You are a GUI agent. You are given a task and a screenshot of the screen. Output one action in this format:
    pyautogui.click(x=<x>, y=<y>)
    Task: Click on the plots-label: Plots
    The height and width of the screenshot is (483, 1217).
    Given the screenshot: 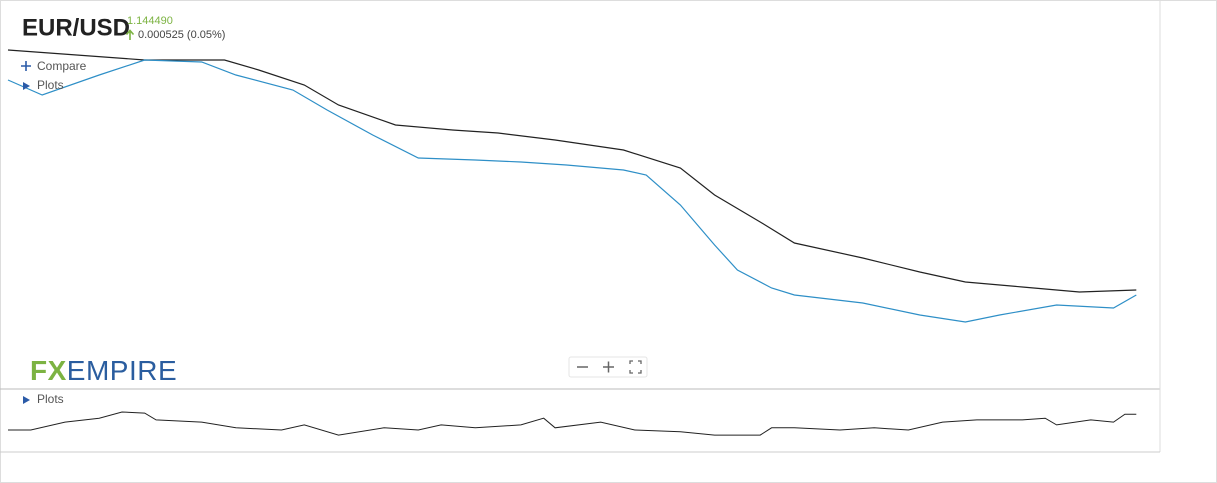 What is the action you would take?
    pyautogui.click(x=50, y=85)
    